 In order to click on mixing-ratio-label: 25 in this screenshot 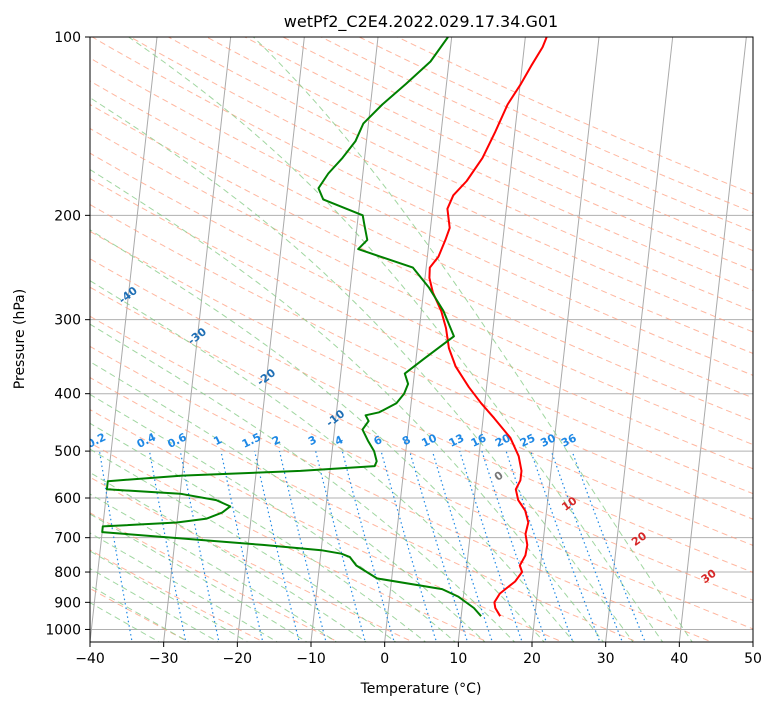, I will do `click(527, 440)`.